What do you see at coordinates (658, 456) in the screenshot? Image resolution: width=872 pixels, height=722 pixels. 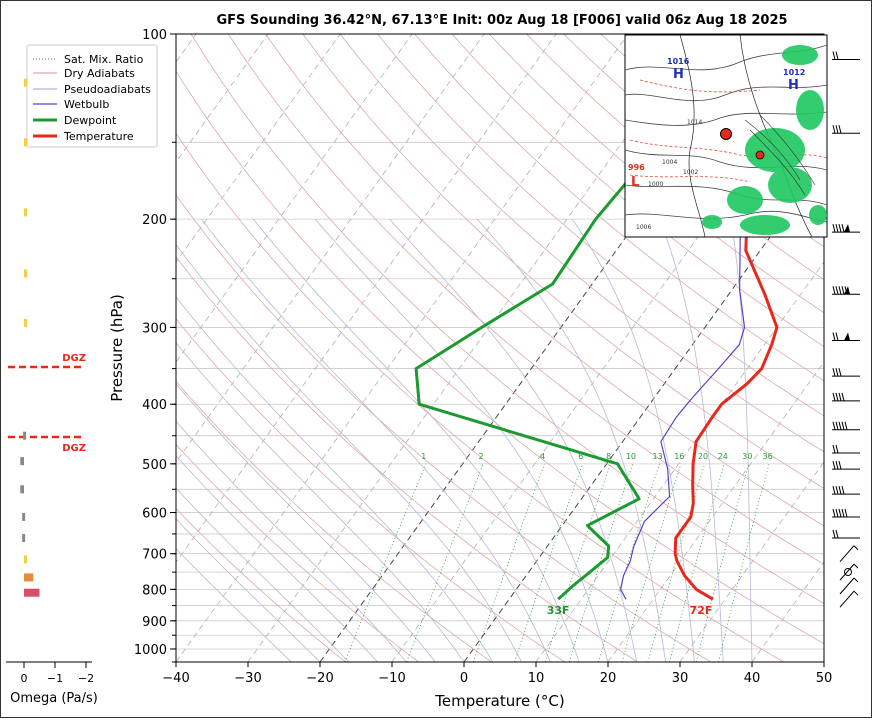 I see `mixing-ratio-label: 13` at bounding box center [658, 456].